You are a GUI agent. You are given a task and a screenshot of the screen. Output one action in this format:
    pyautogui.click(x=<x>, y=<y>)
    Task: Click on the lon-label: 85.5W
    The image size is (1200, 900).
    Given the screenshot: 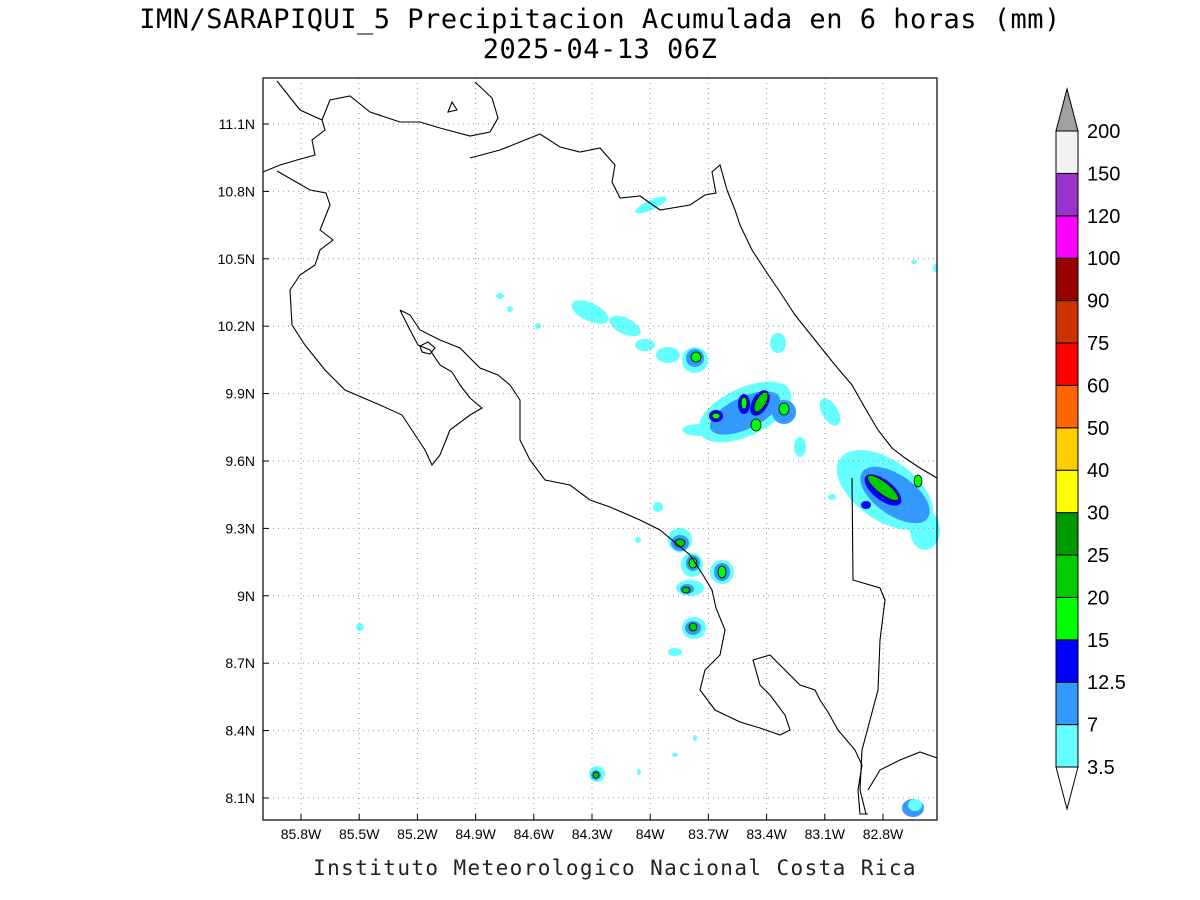 What is the action you would take?
    pyautogui.click(x=359, y=834)
    